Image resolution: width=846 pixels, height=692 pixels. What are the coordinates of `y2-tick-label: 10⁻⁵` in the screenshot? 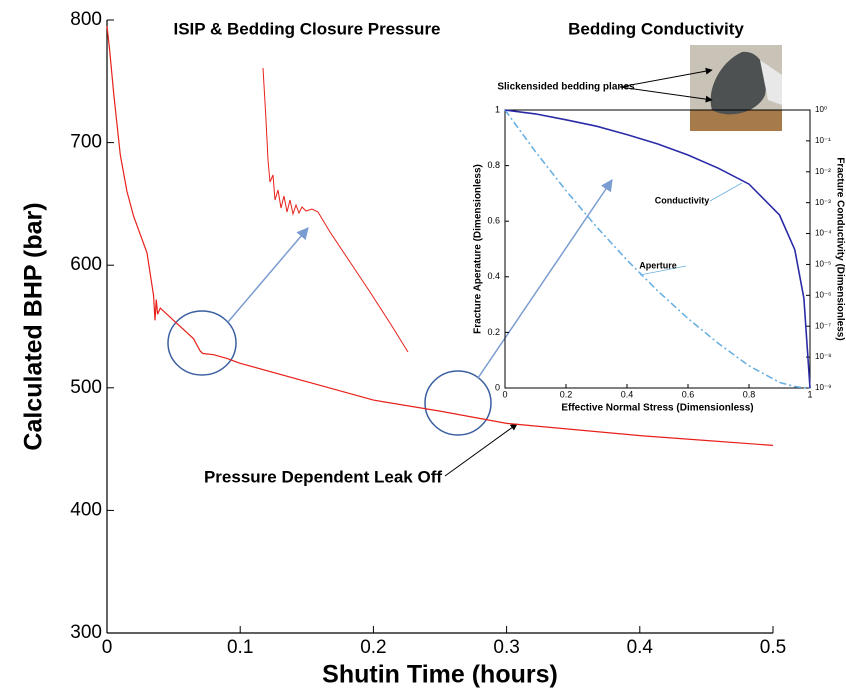 It's located at (823, 264).